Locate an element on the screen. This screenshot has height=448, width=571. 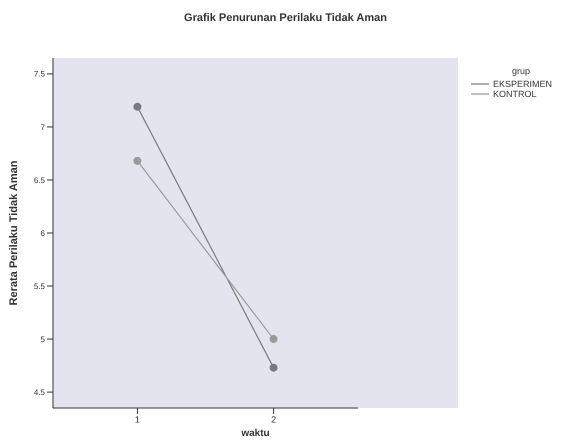
y-tick-label: 5.5 is located at coordinates (40, 286).